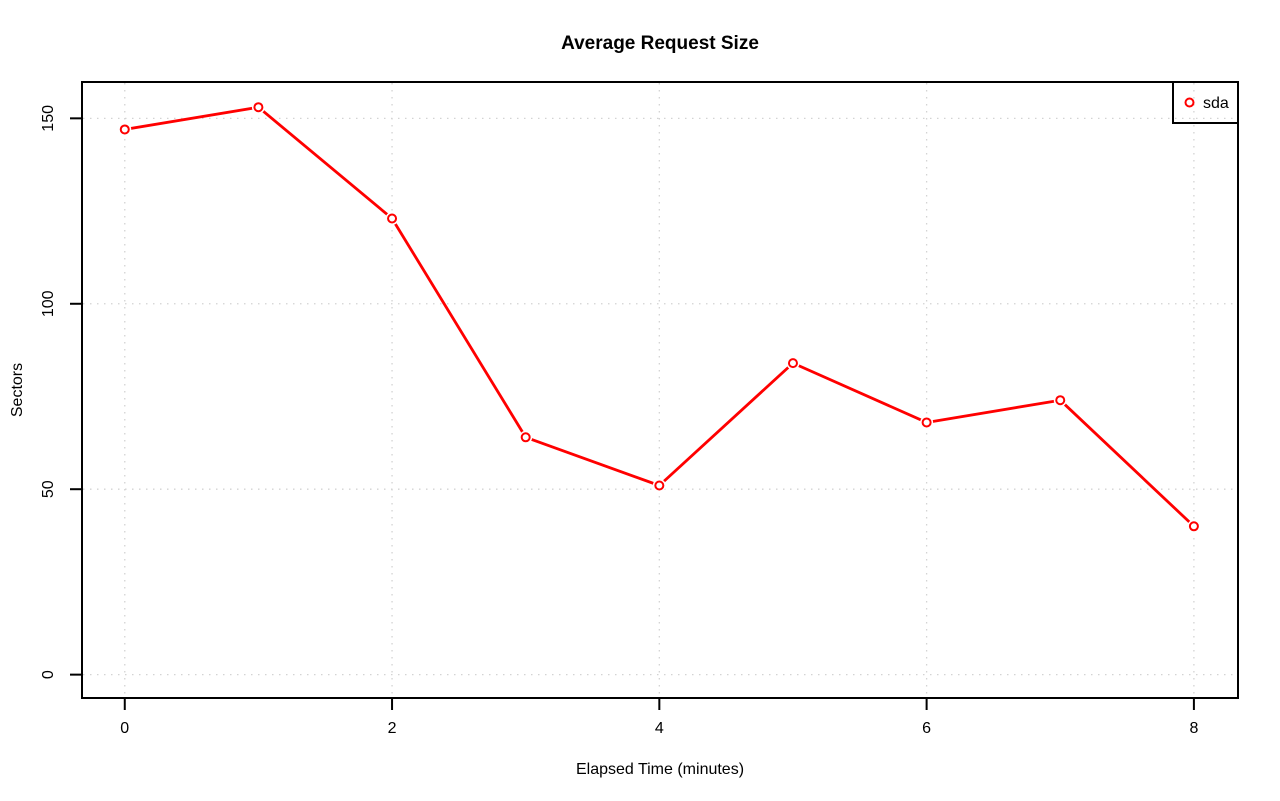 The height and width of the screenshot is (801, 1280). Describe the element at coordinates (1189, 102) in the screenshot. I see `legend-marker-icon` at that location.